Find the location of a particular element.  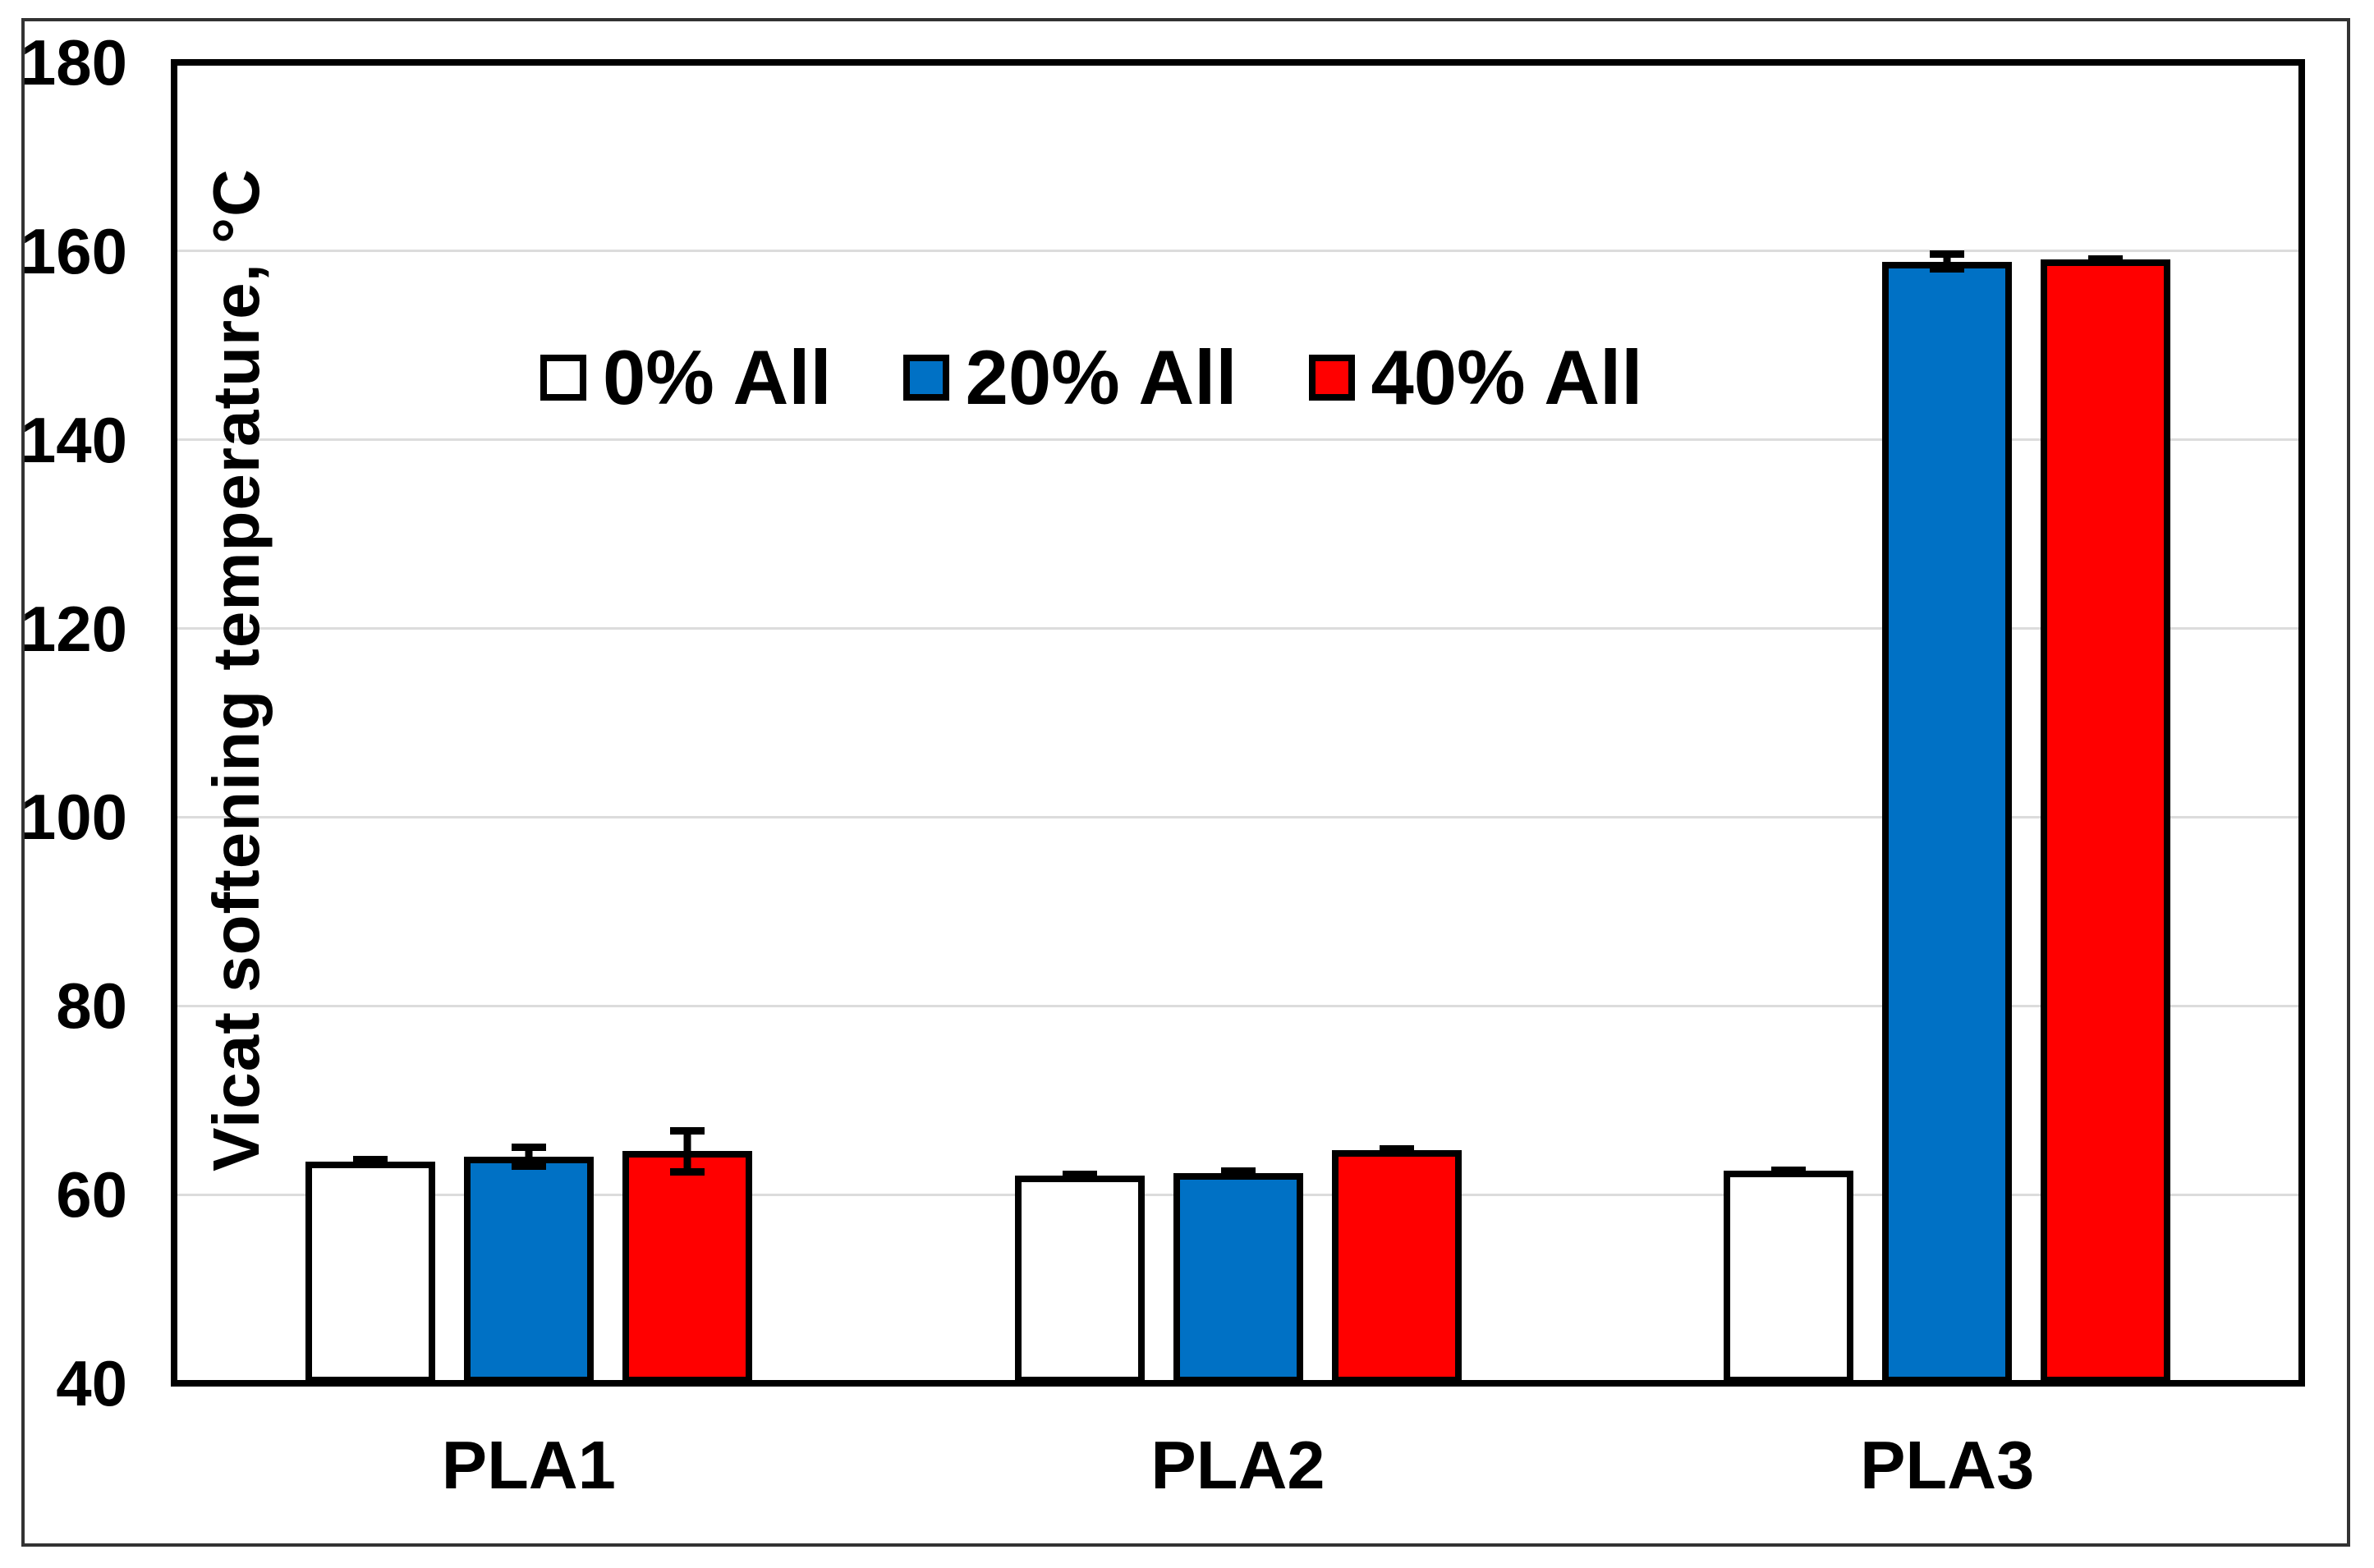

y-tick-label-120: 120 is located at coordinates (73, 628).